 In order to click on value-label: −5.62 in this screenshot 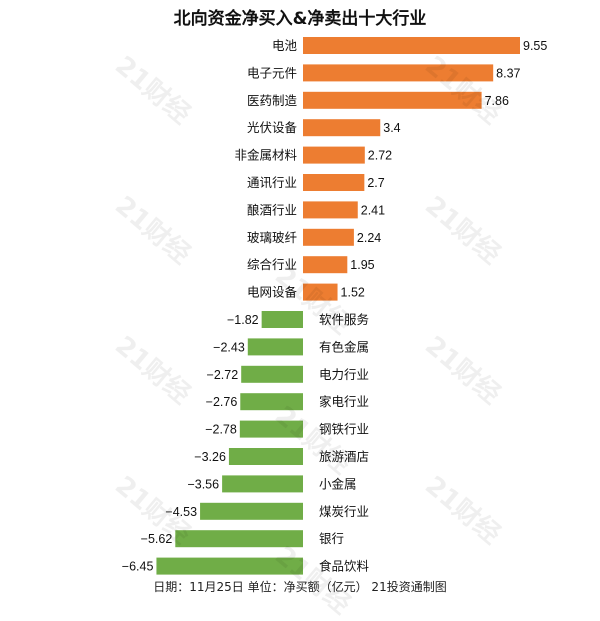, I will do `click(157, 539)`.